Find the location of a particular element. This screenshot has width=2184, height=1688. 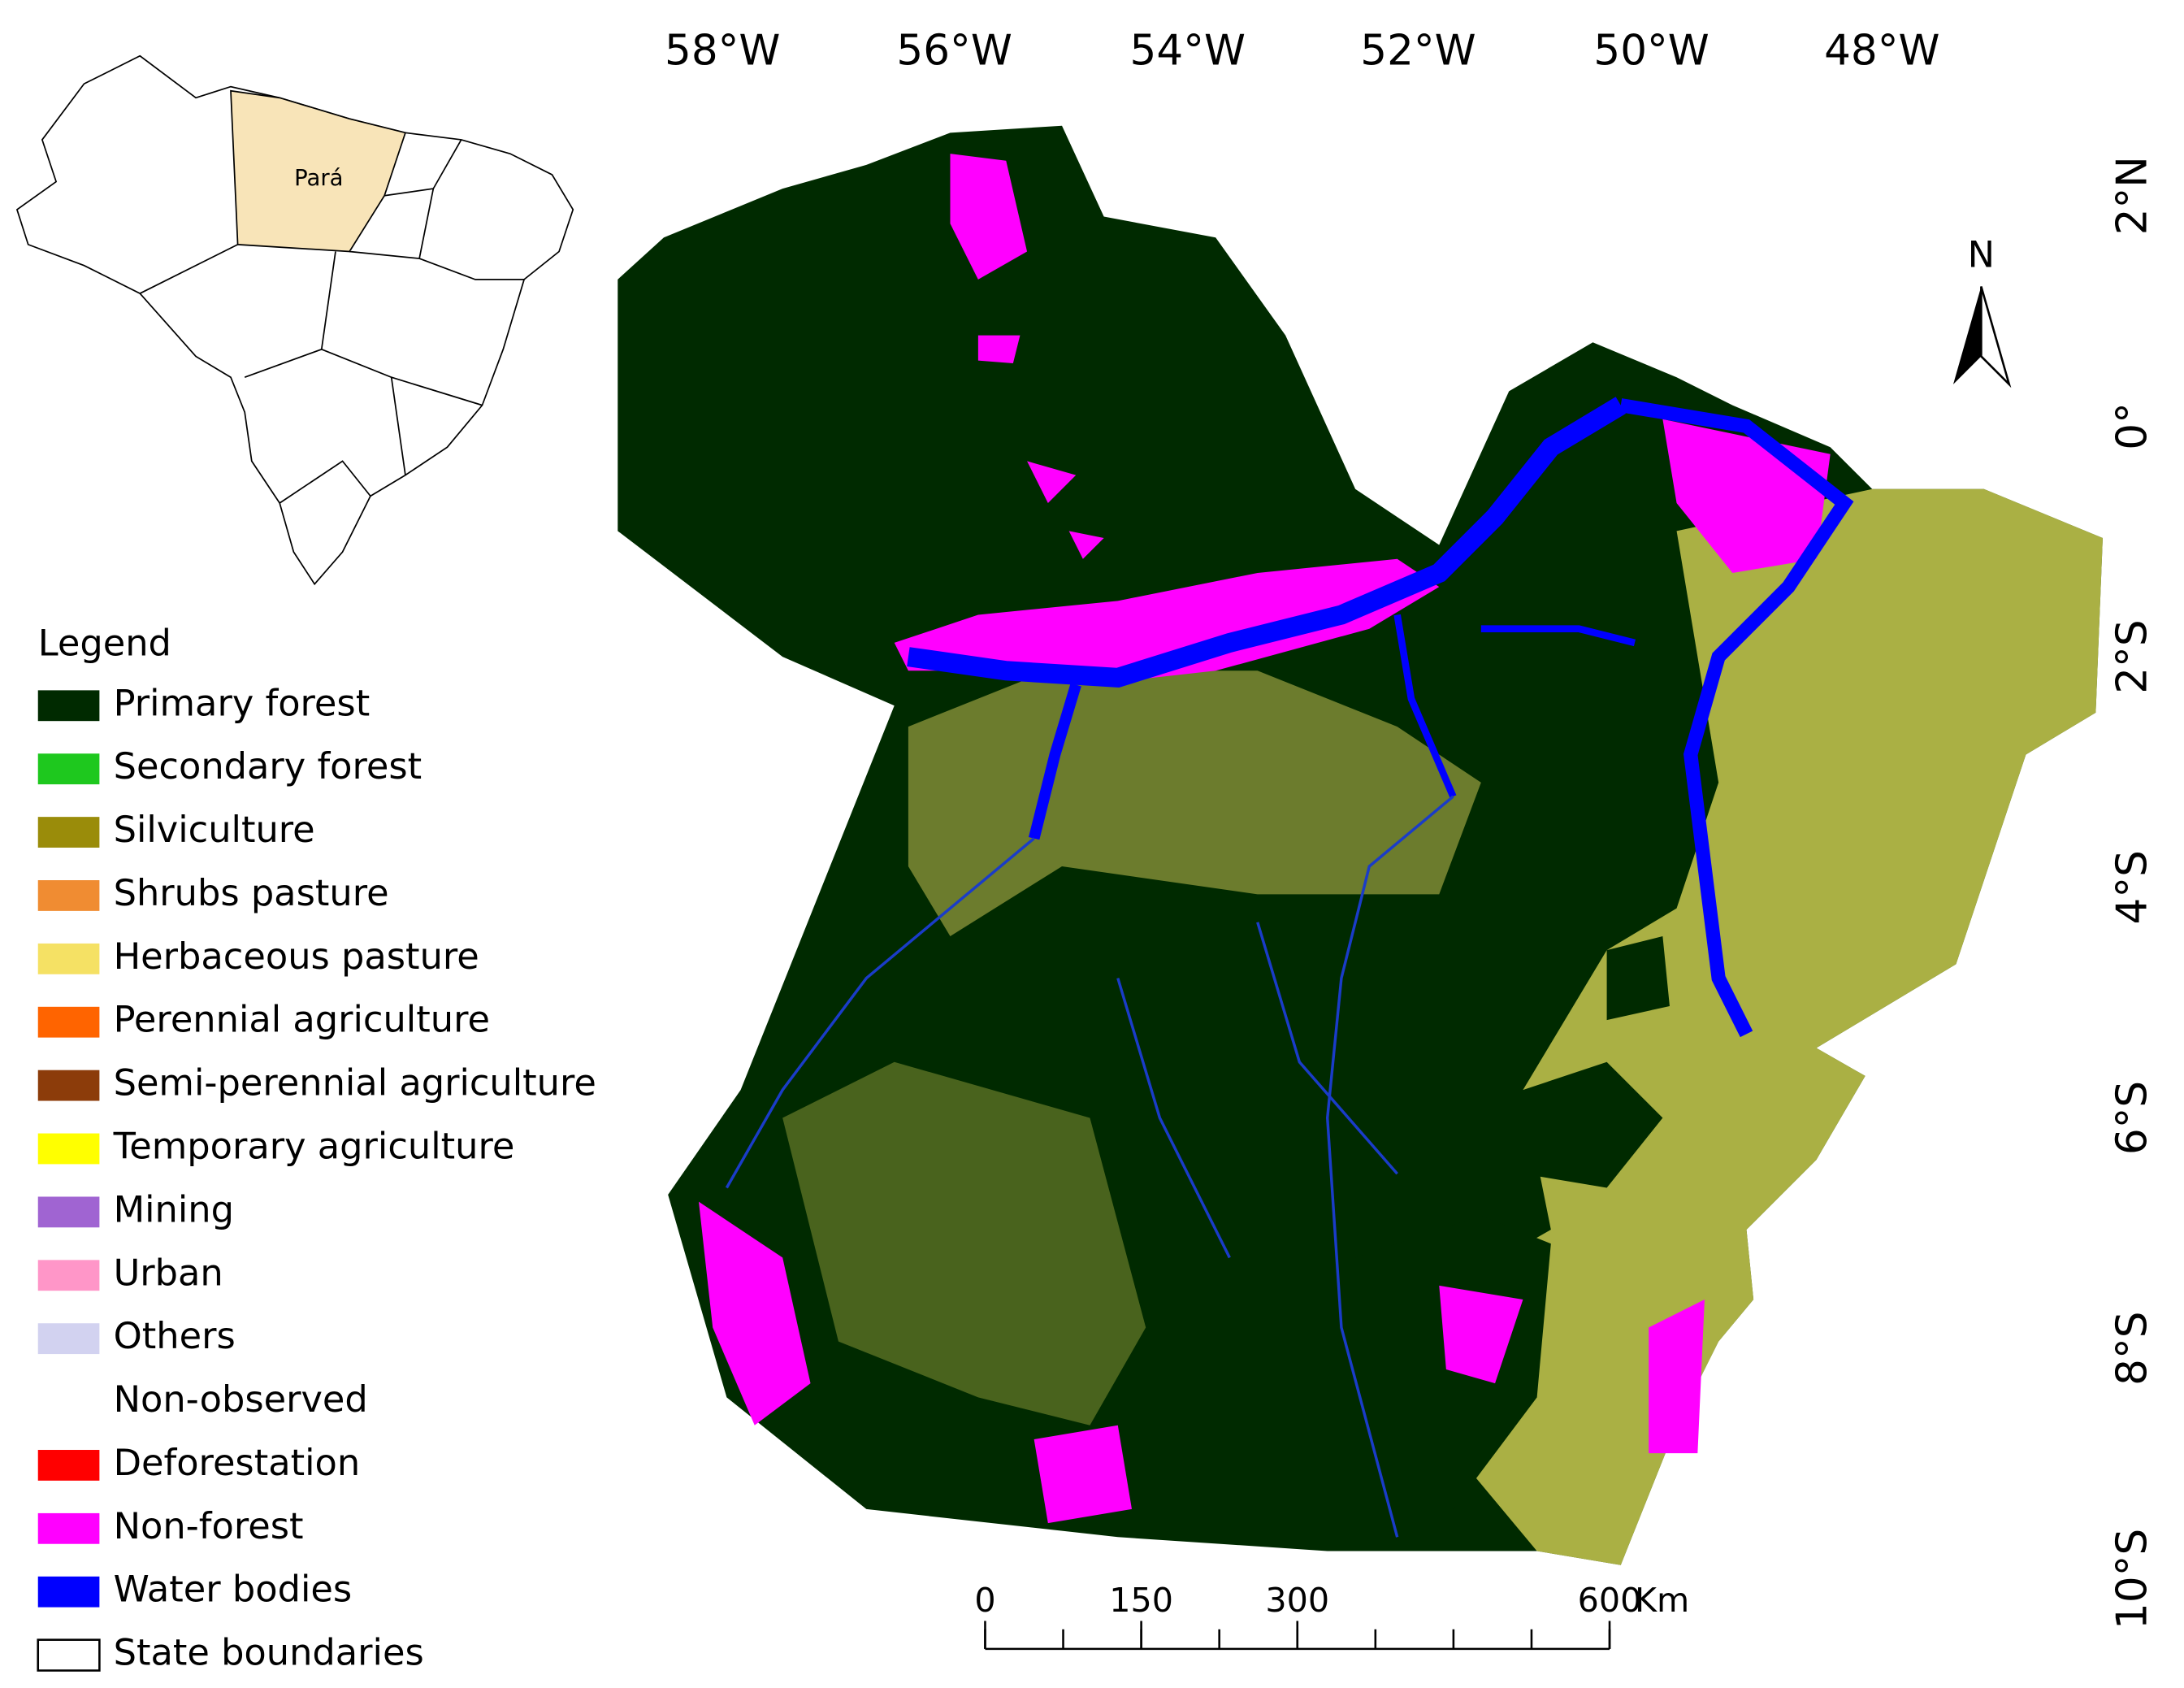

legend-label: Mining is located at coordinates (174, 1209).